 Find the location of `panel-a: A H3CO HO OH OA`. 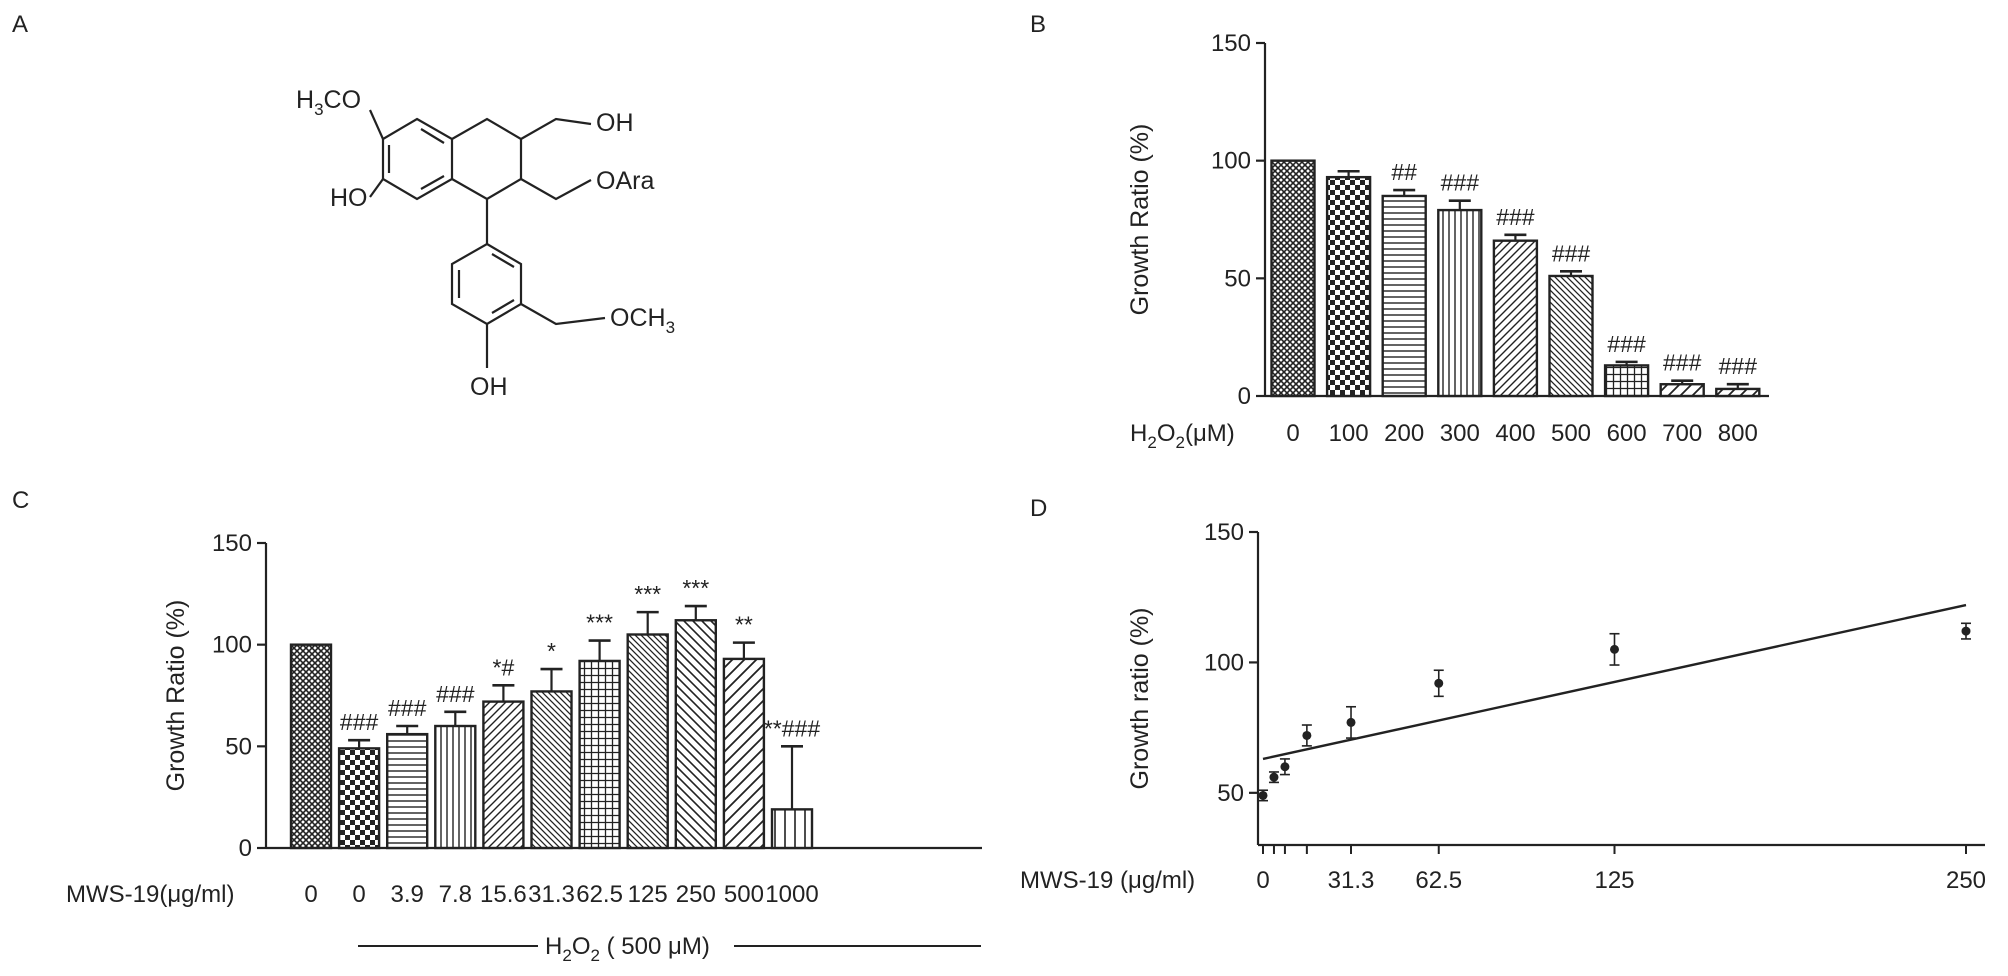

panel-a: A H3CO HO OH OA is located at coordinates (343, 206).